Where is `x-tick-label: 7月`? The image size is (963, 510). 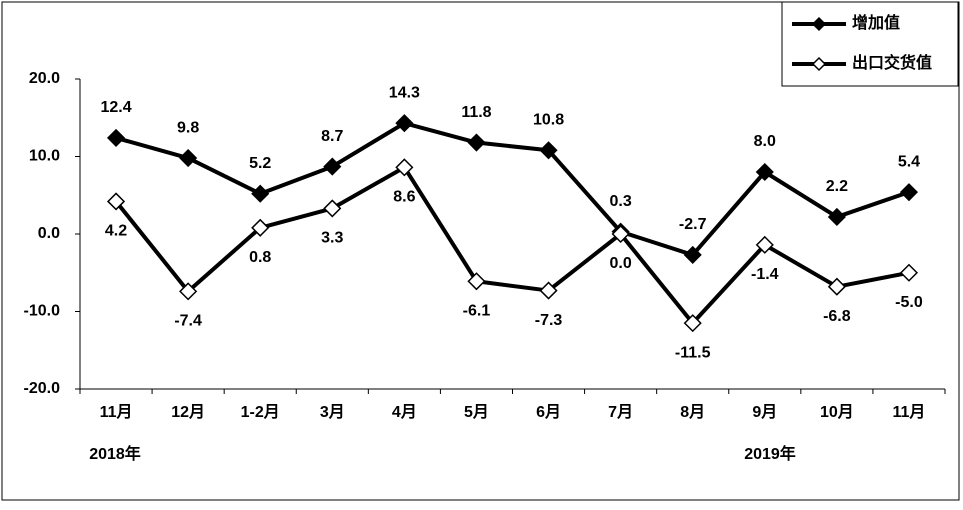
x-tick-label: 7月 is located at coordinates (620, 412).